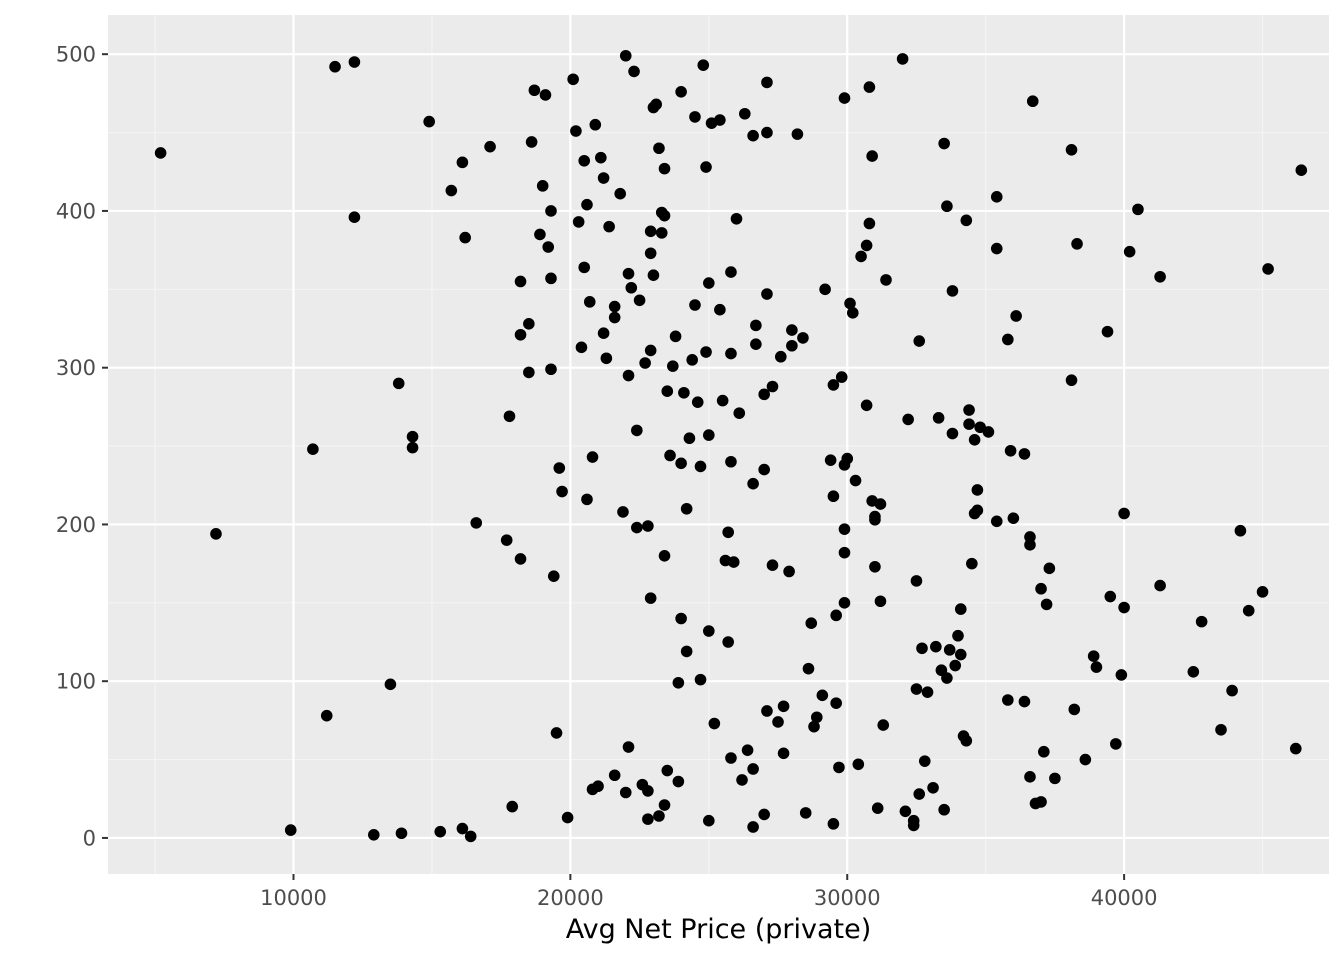  Describe the element at coordinates (1124, 898) in the screenshot. I see `x-tick-label: 40000` at that location.